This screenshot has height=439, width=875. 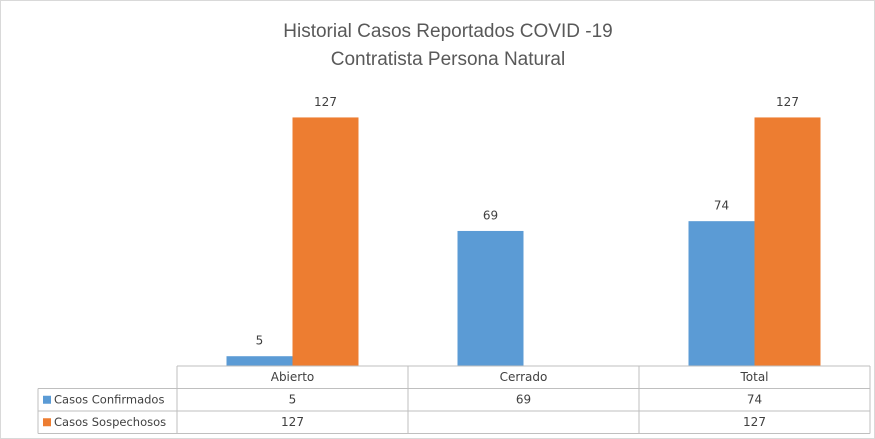 I want to click on legend-label: Casos Confirmados, so click(x=109, y=399).